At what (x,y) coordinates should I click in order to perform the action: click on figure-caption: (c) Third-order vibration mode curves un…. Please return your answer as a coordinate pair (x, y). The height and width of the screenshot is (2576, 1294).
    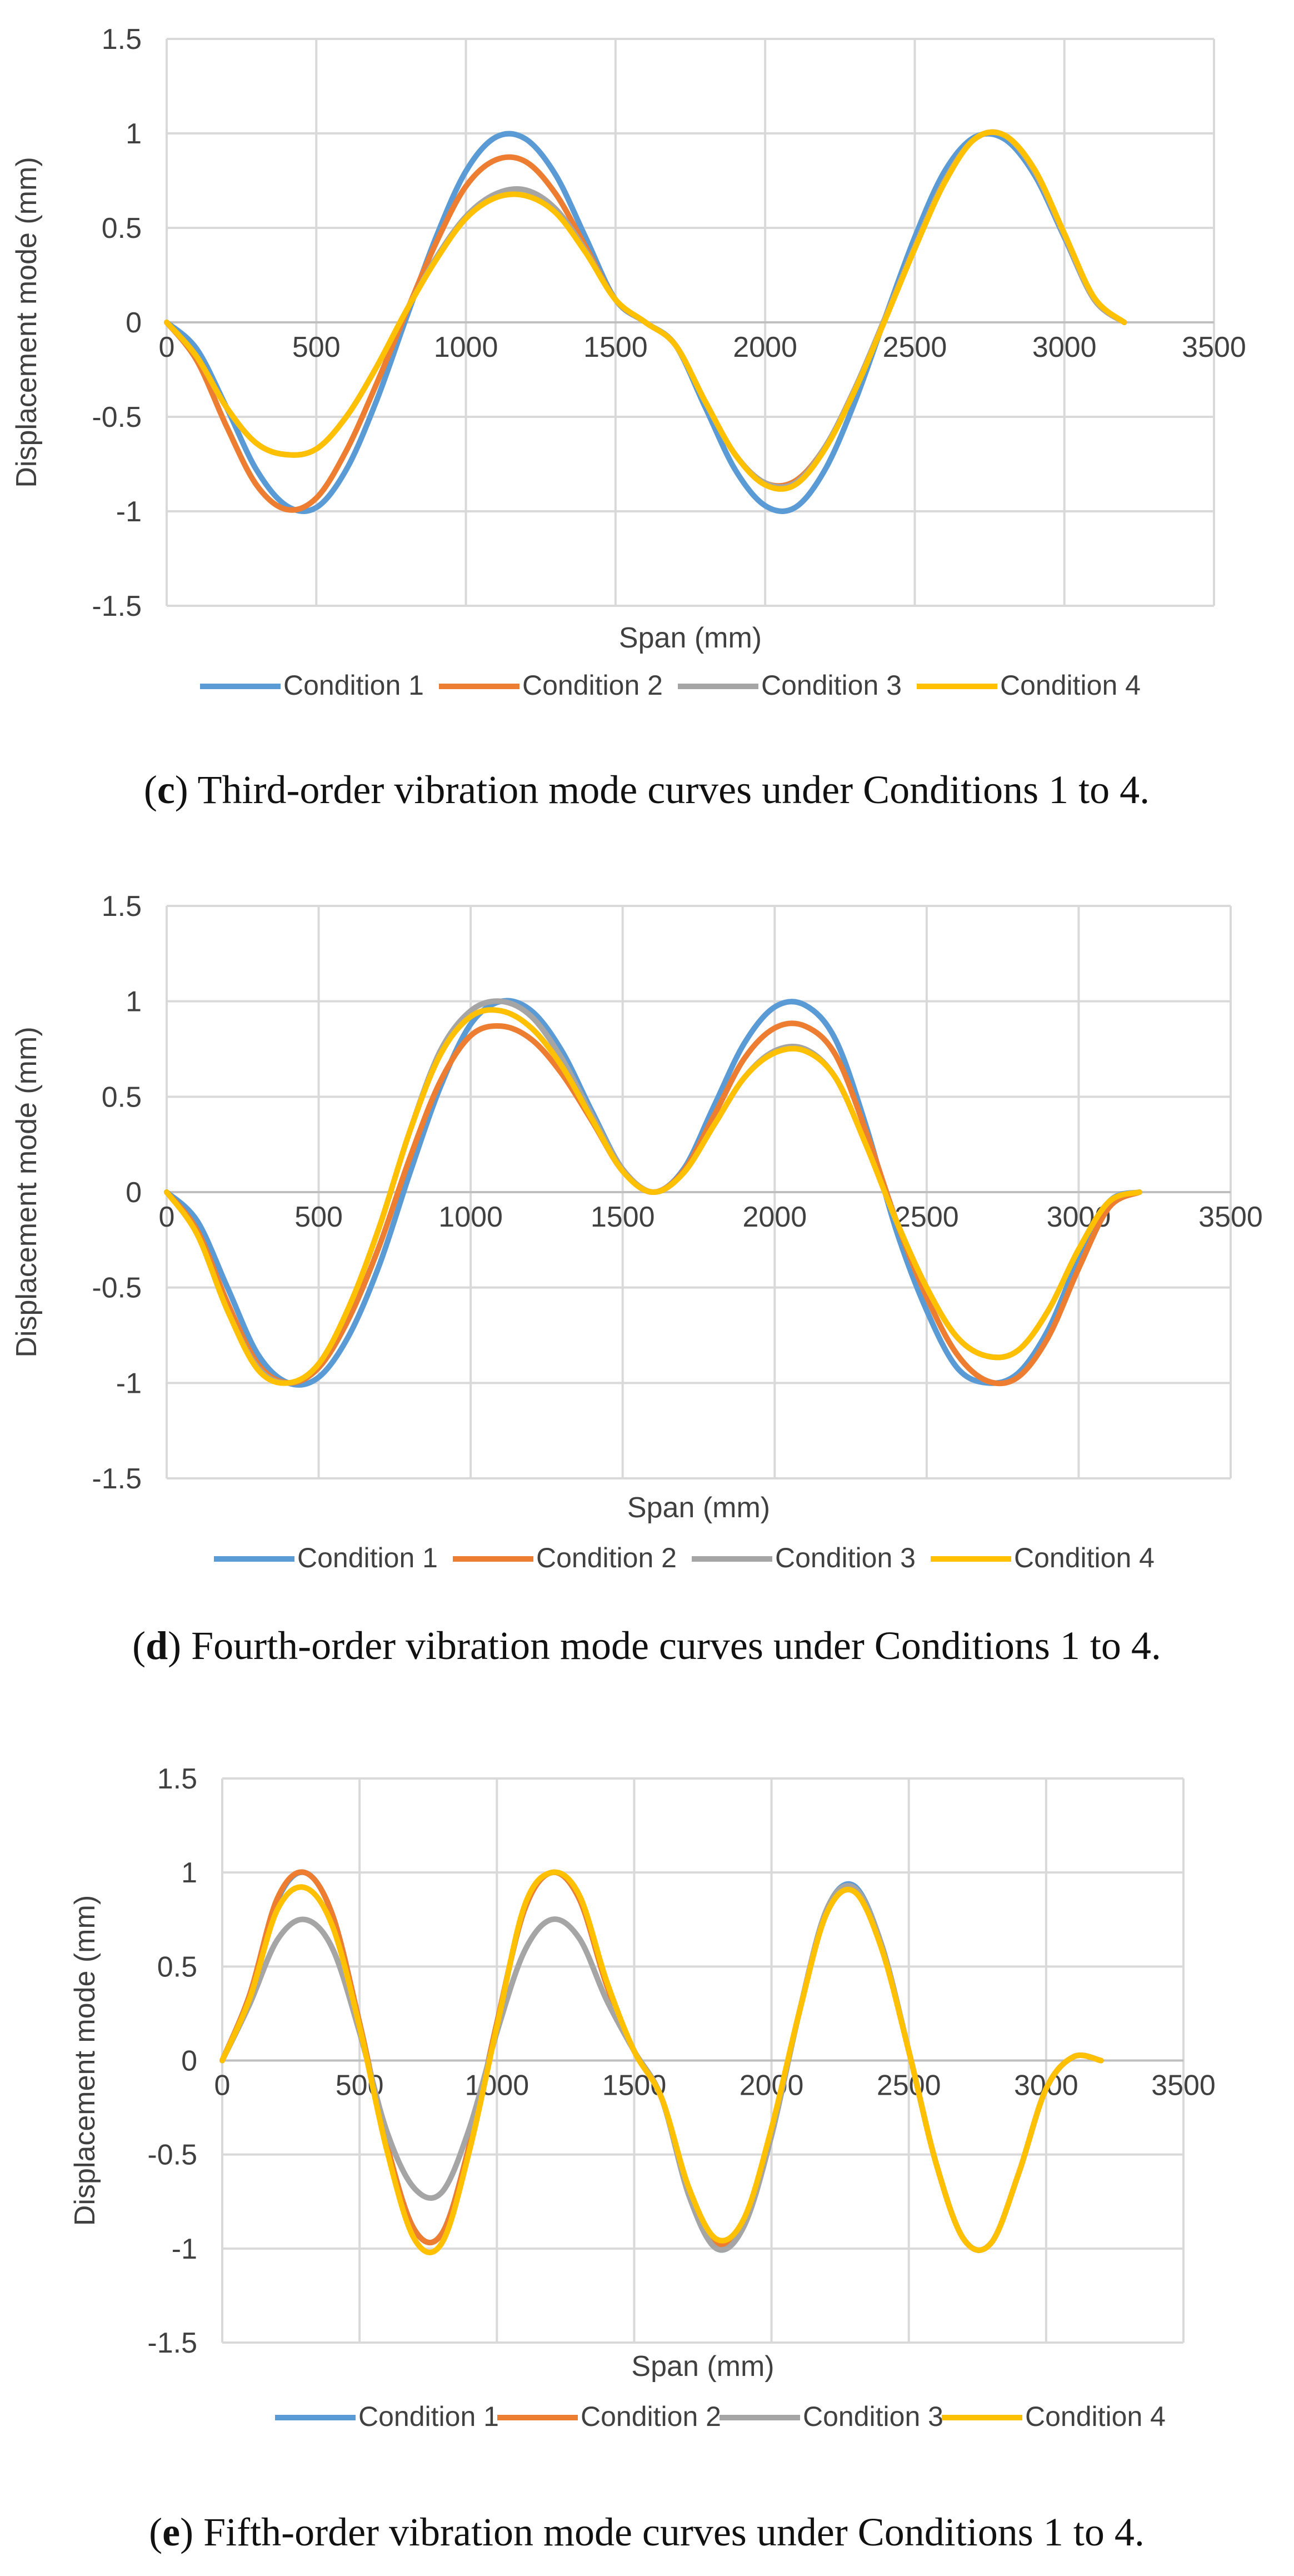
    Looking at the image, I should click on (647, 790).